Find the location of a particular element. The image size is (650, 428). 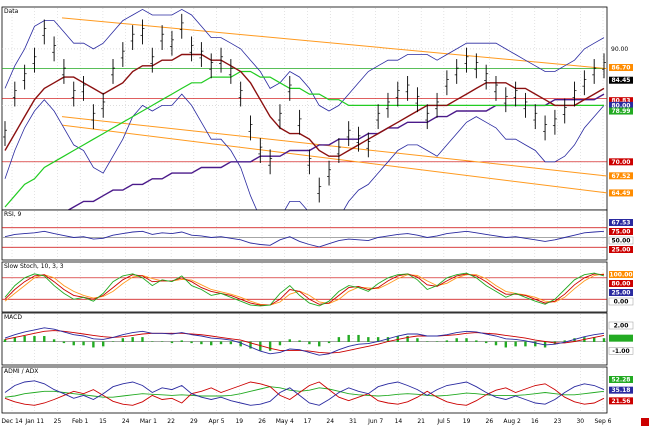

price-y-tick-label: 90.00 is located at coordinates (619, 49).